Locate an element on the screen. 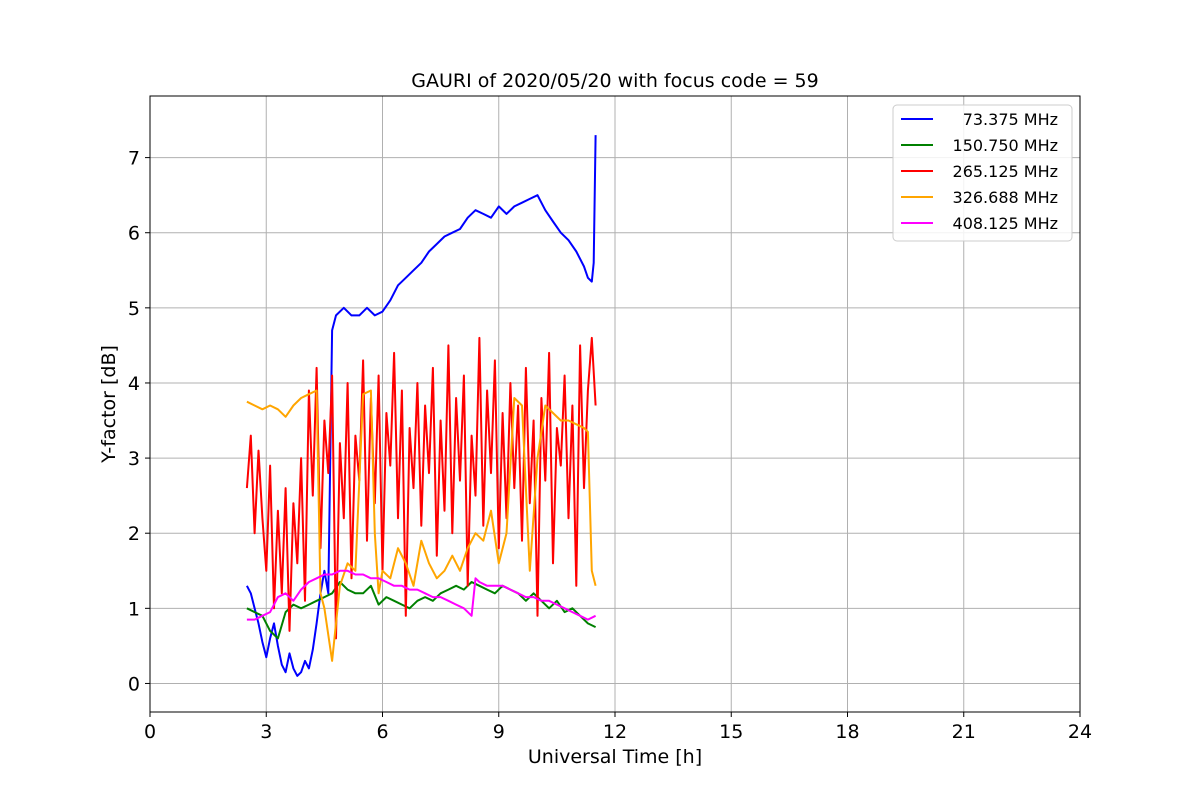 Image resolution: width=1200 pixels, height=800 pixels. chart-title: GAURI of 2020/05/20 with focus code = 59 is located at coordinates (614, 81).